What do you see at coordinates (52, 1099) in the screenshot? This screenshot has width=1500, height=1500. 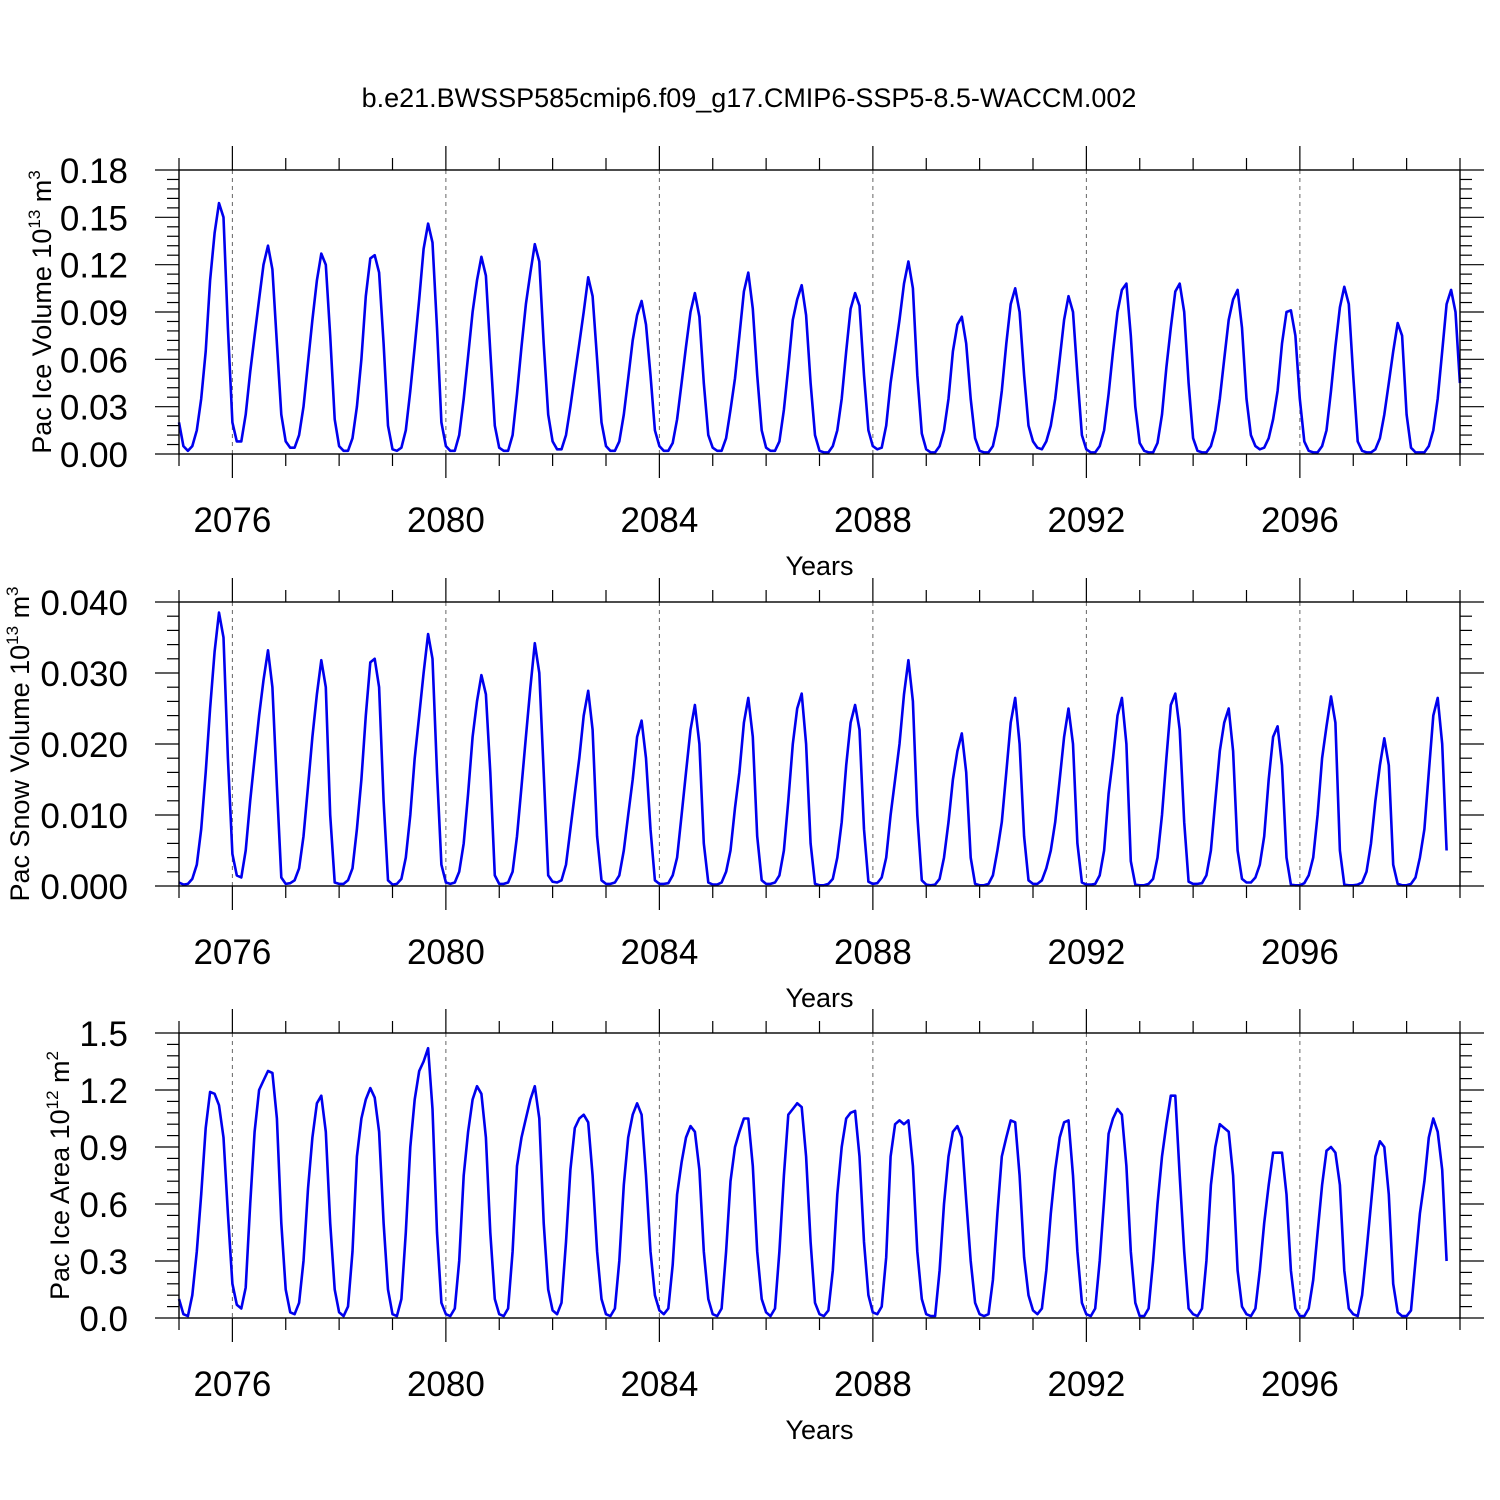 I see `y-axis-label-exponent: 12` at bounding box center [52, 1099].